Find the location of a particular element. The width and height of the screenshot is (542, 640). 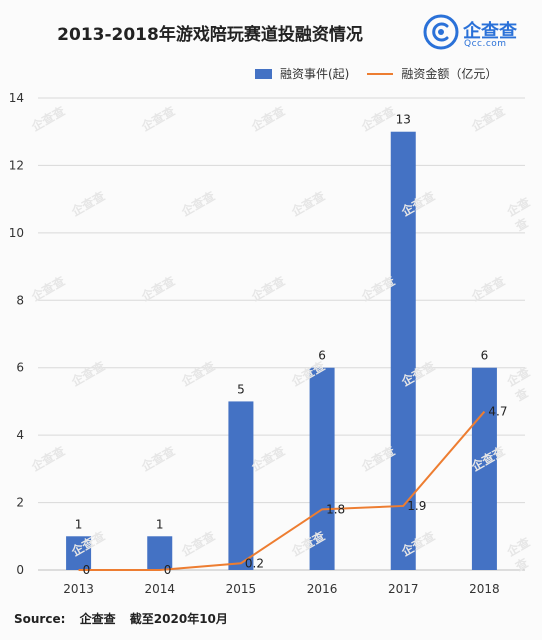

chart-title: 2013-2018年游戏陪玩赛道投融资情况 is located at coordinates (210, 35).